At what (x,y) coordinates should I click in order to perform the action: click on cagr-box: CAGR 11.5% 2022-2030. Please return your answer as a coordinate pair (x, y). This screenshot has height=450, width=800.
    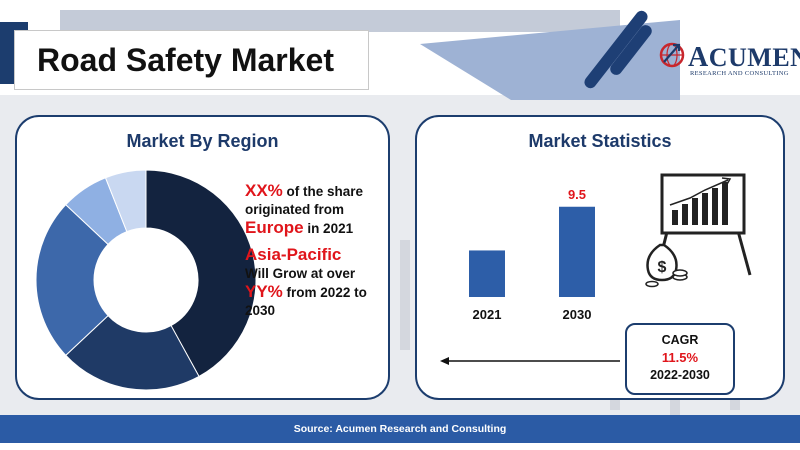
    Looking at the image, I should click on (680, 359).